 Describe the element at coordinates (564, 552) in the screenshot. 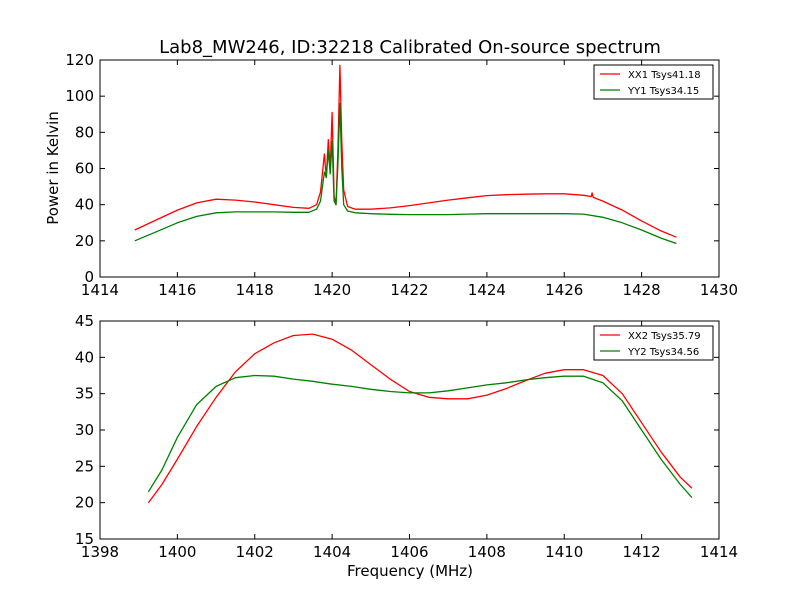

I see `x-tick-label: 1410` at that location.